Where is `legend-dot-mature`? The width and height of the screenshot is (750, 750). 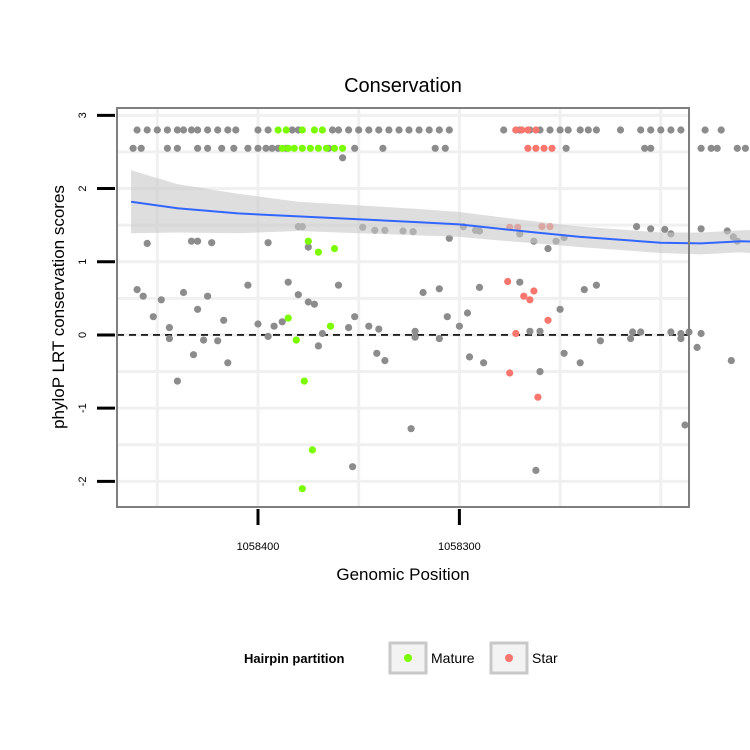
legend-dot-mature is located at coordinates (408, 658).